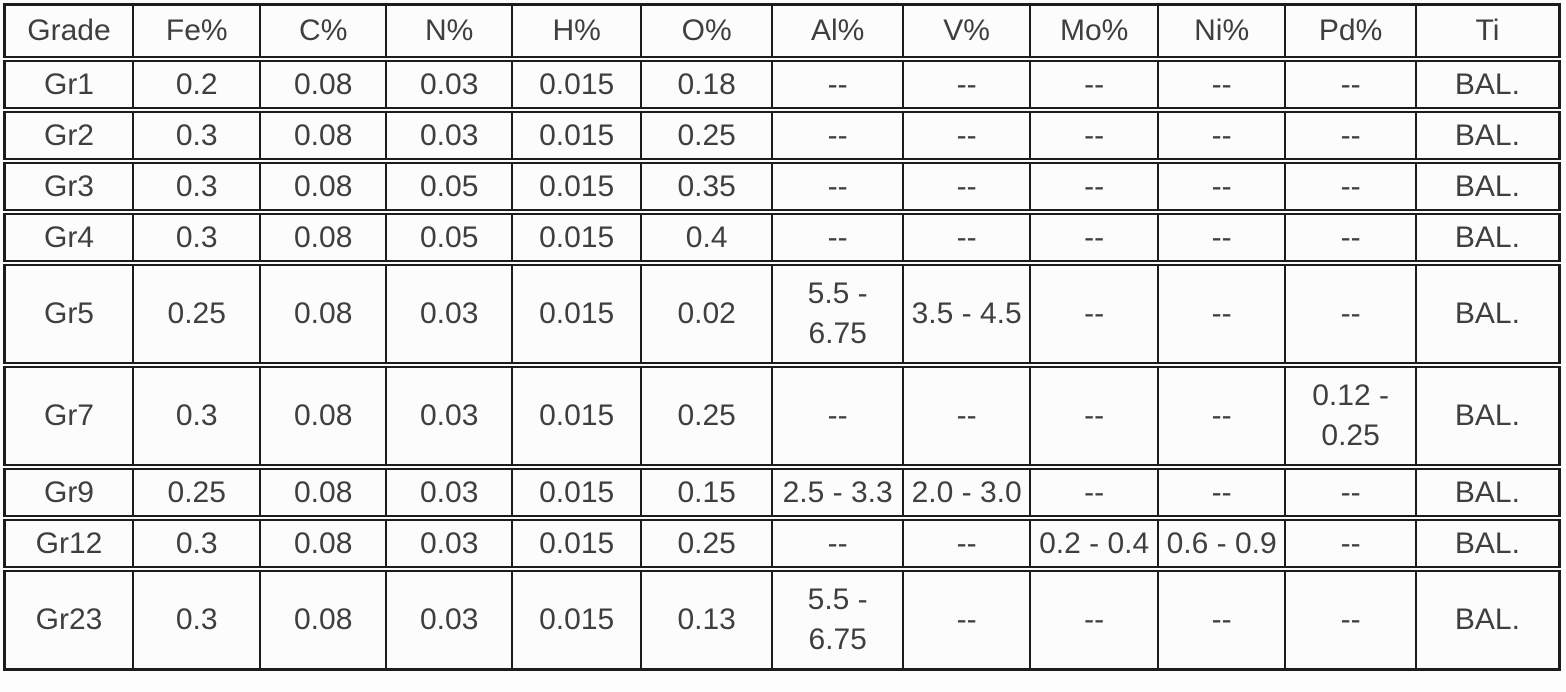  What do you see at coordinates (1221, 32) in the screenshot?
I see `column-header: Ni%` at bounding box center [1221, 32].